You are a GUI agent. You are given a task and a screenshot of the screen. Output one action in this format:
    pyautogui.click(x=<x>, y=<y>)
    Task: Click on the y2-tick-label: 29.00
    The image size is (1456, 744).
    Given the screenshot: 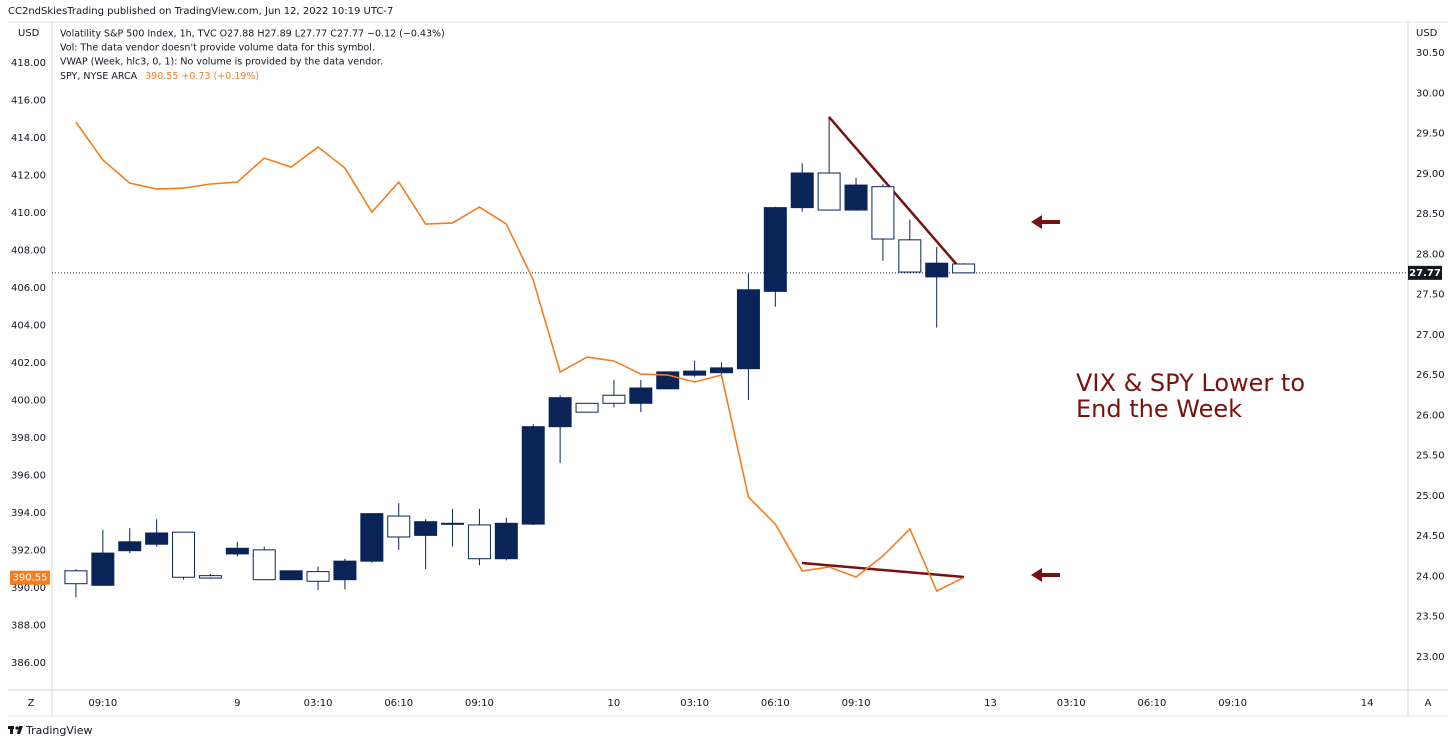 What is the action you would take?
    pyautogui.click(x=1430, y=174)
    